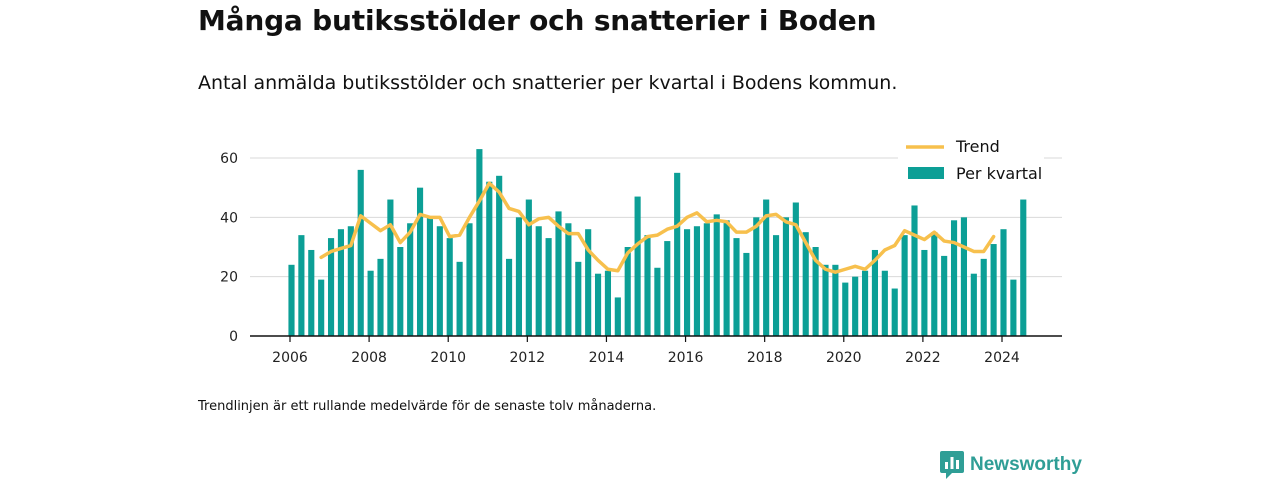 This screenshot has height=480, width=1280. What do you see at coordinates (686, 358) in the screenshot?
I see `x-tick-label: 2016` at bounding box center [686, 358].